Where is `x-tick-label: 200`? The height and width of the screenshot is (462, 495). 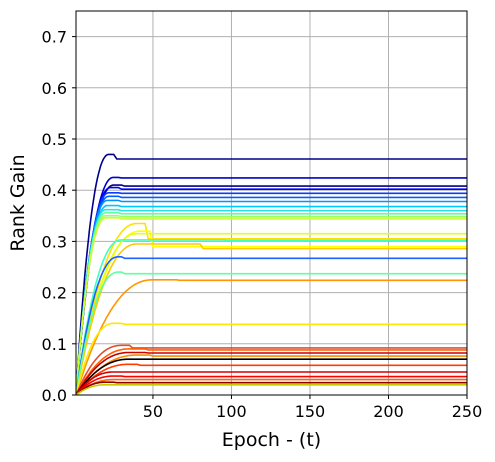
x-tick-label: 200 is located at coordinates (388, 411).